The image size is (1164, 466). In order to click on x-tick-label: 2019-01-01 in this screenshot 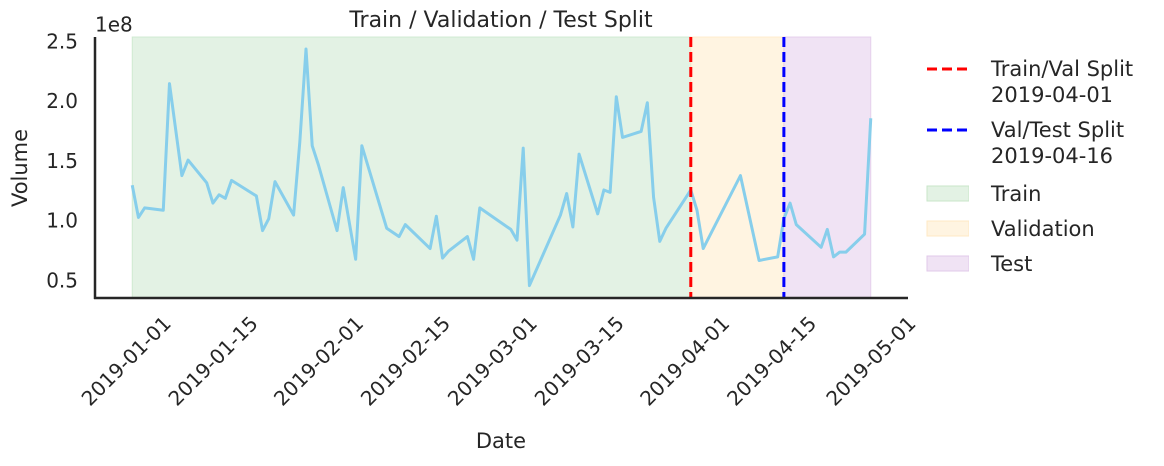, I will do `click(126, 360)`.